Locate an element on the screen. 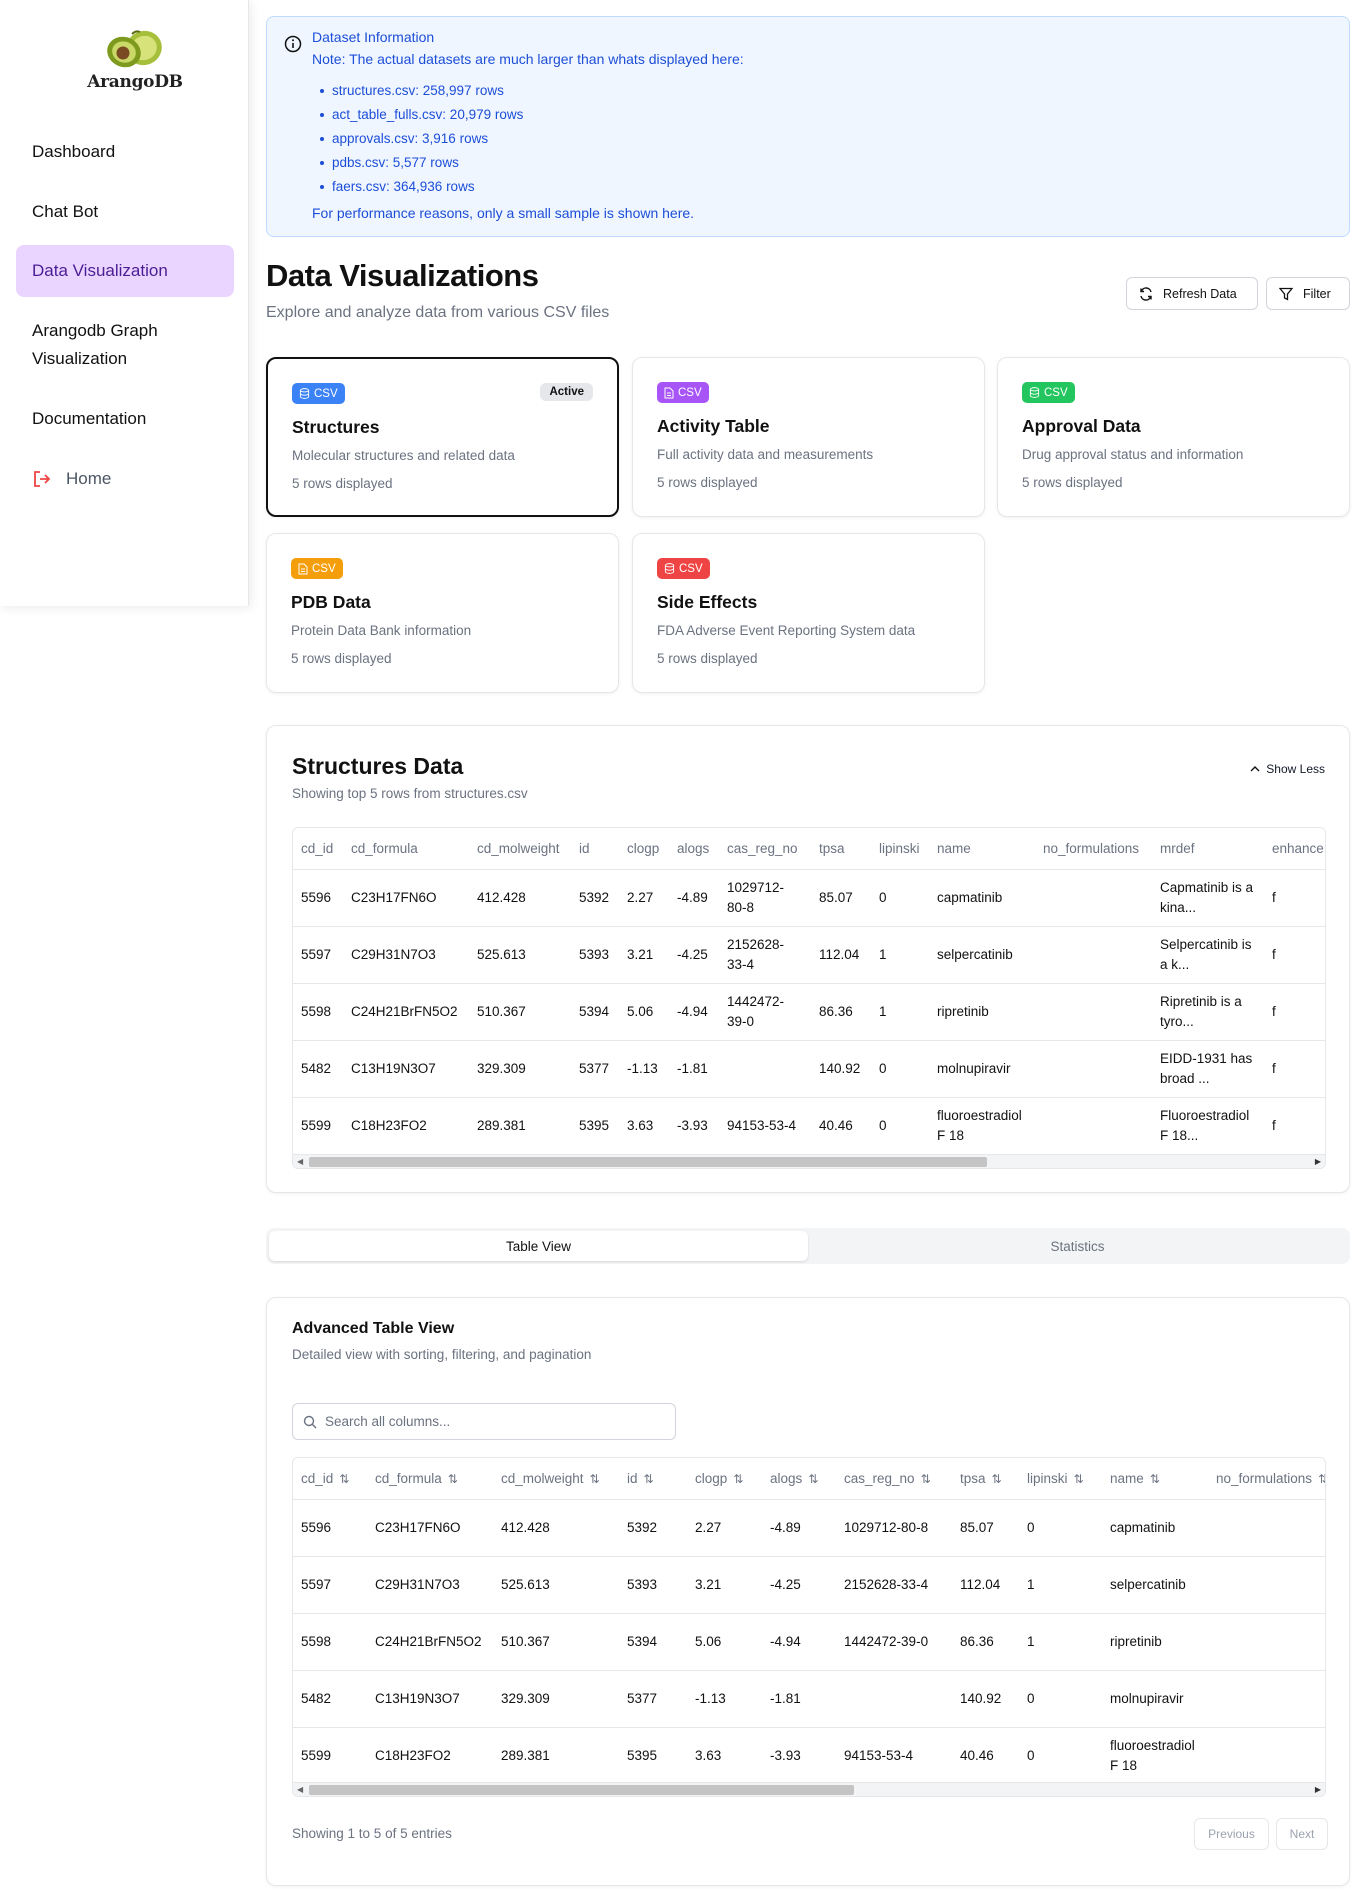 The height and width of the screenshot is (1903, 1366). table-cell: 5598 is located at coordinates (318, 1012).